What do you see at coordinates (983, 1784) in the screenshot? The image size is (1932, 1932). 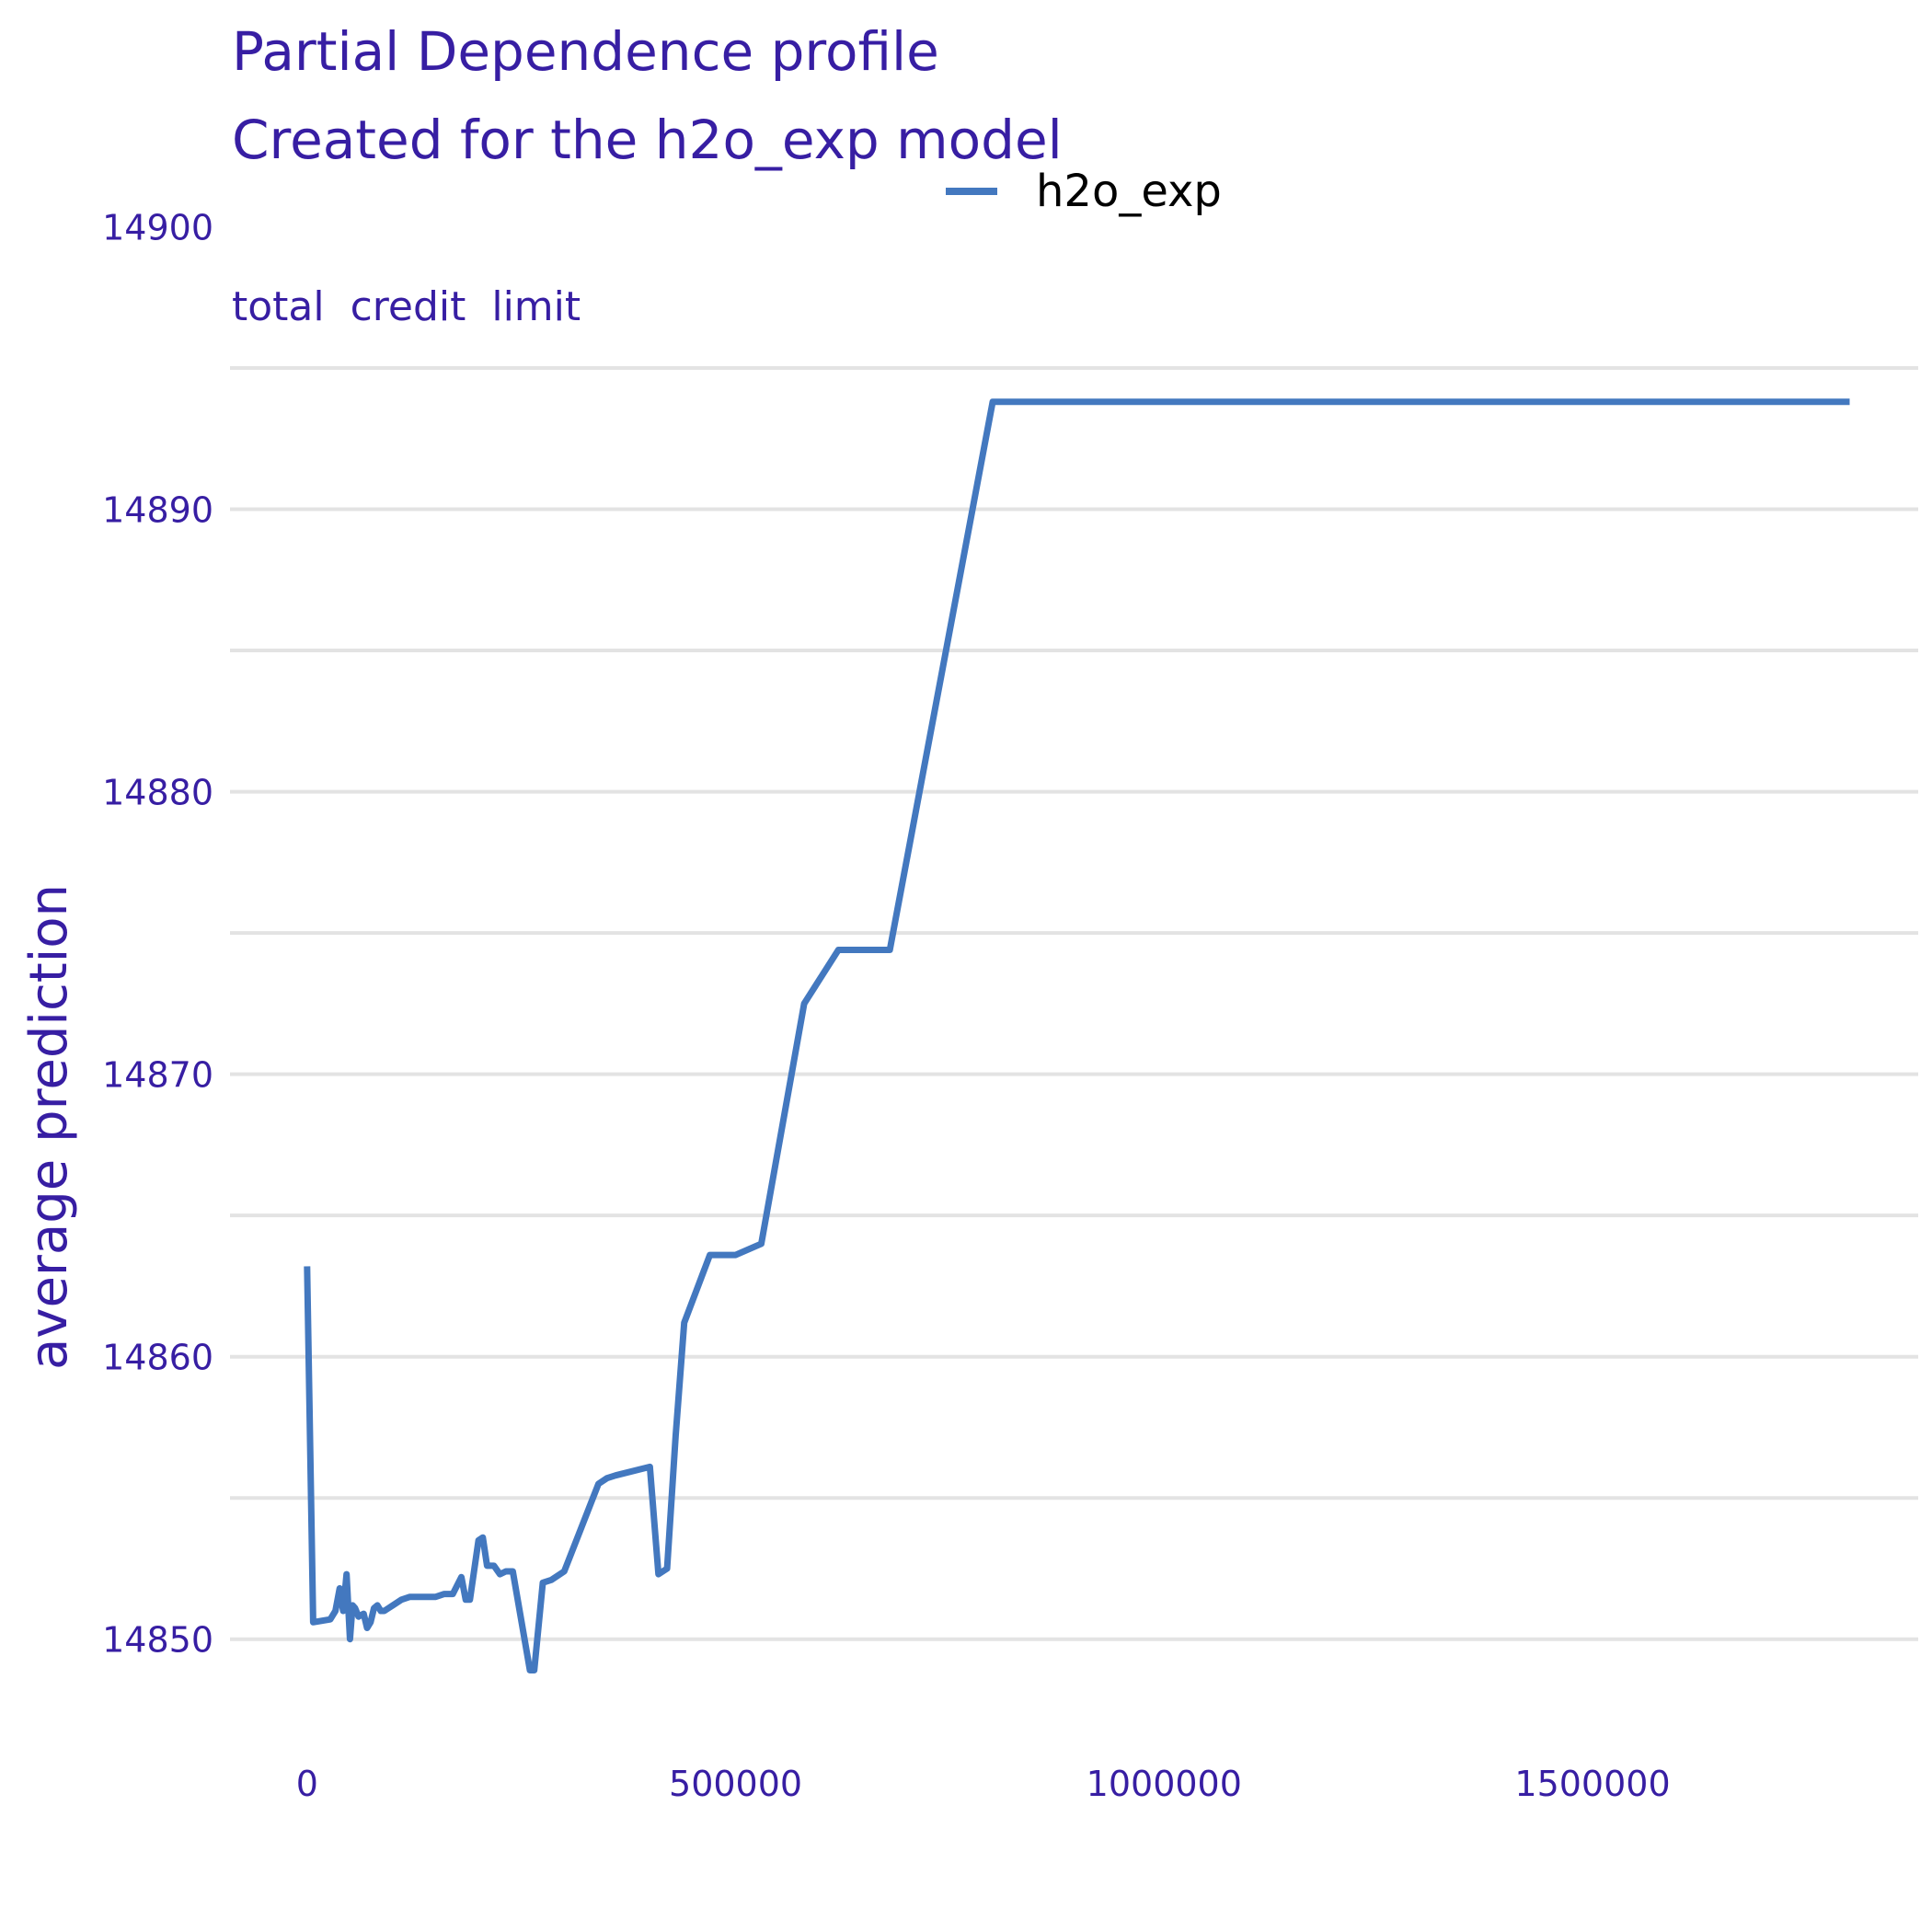 I see `x-tick-labels: 0 500000 1000000 1500000` at bounding box center [983, 1784].